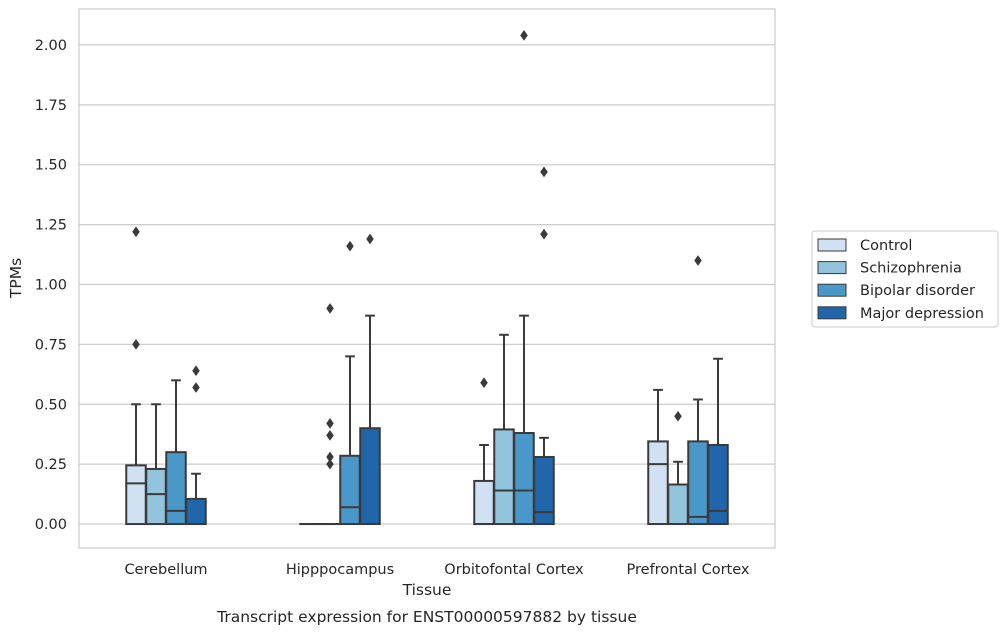 This screenshot has height=634, width=1007. Describe the element at coordinates (165, 570) in the screenshot. I see `x-tick-label: Cerebellum` at that location.